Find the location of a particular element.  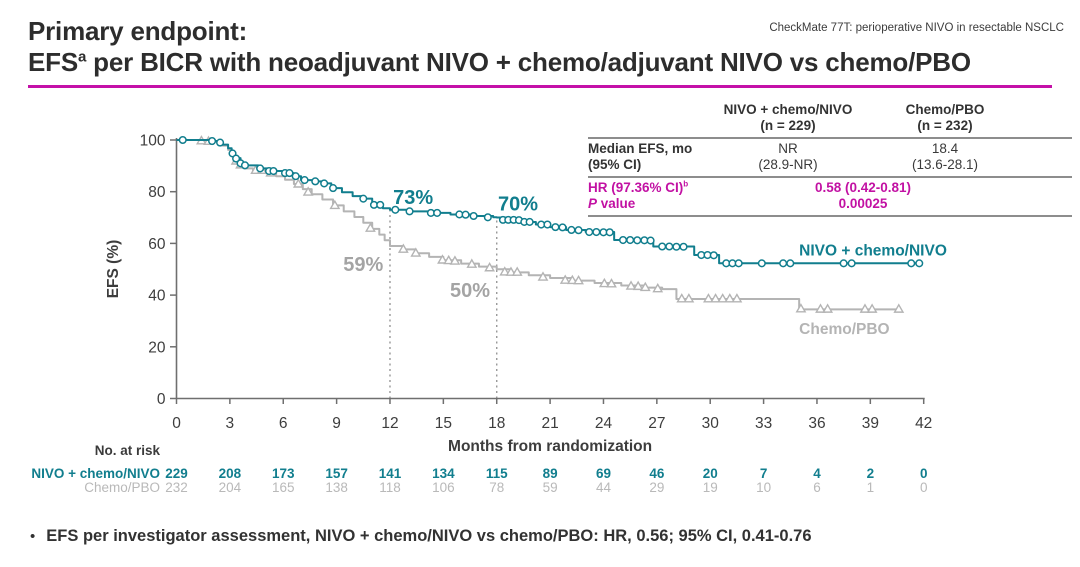

p-label-rest: value is located at coordinates (616, 203).